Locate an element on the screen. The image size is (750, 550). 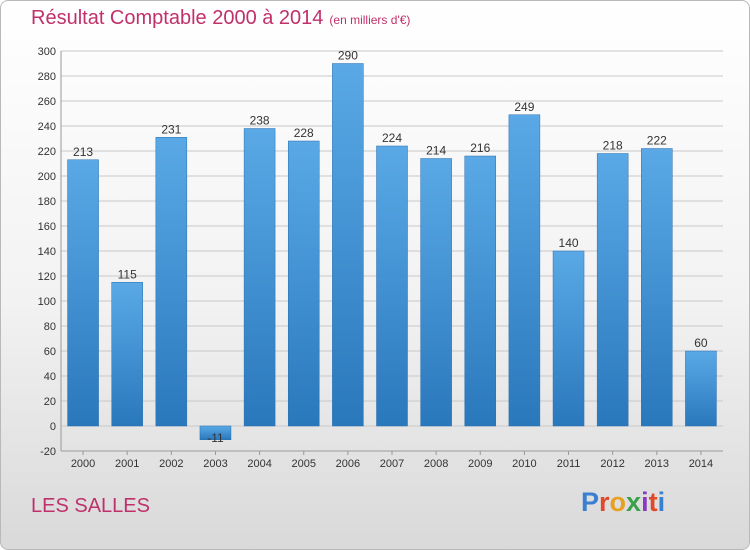
x-tick-label-2007: 2007 is located at coordinates (392, 464).